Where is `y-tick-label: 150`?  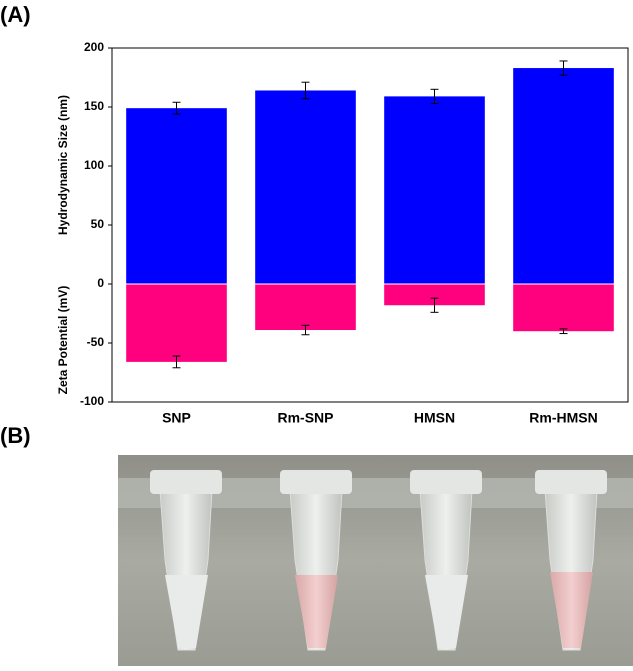 y-tick-label: 150 is located at coordinates (94, 106).